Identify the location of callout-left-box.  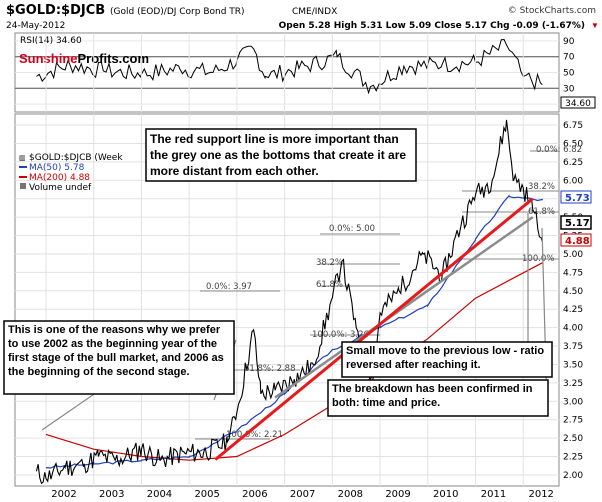
(119, 357).